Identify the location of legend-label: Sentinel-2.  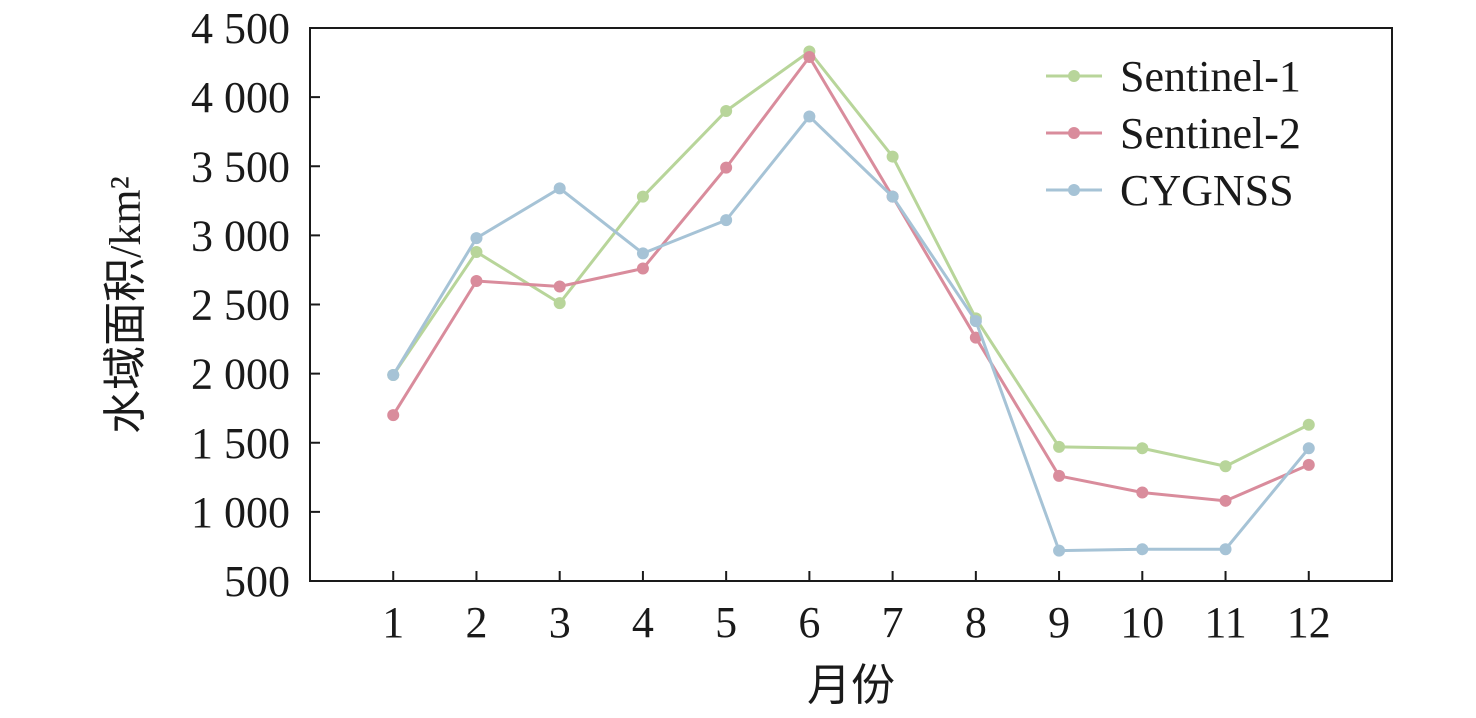
(1210, 133).